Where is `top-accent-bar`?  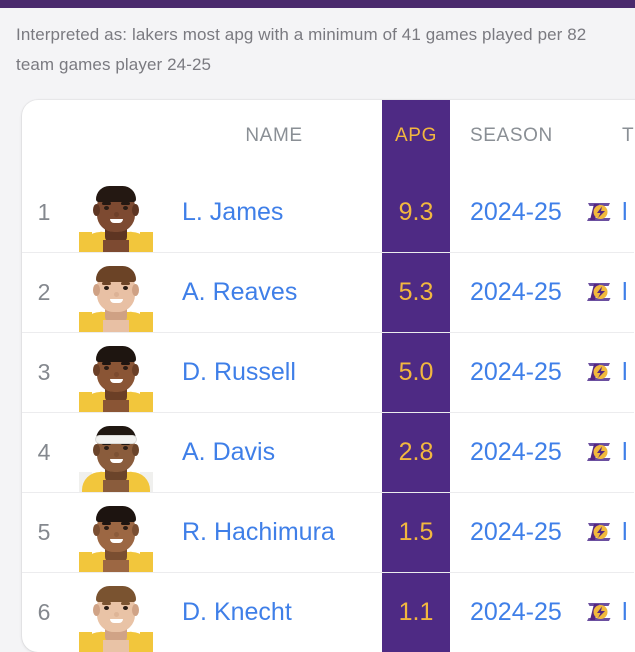
top-accent-bar is located at coordinates (317, 4).